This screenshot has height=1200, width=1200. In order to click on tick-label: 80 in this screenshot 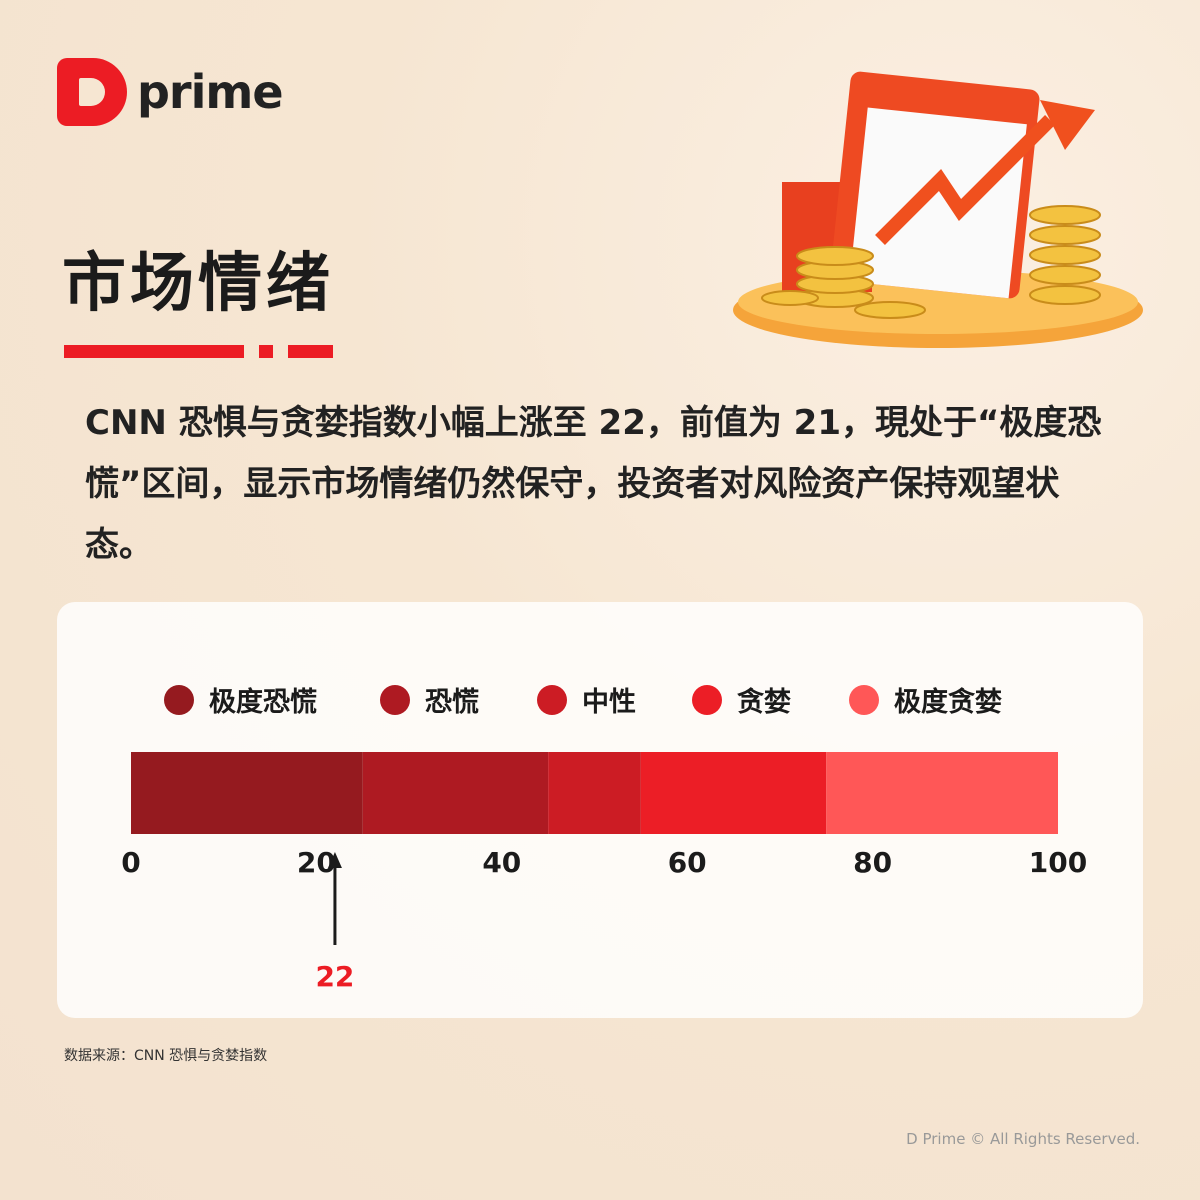, I will do `click(872, 862)`.